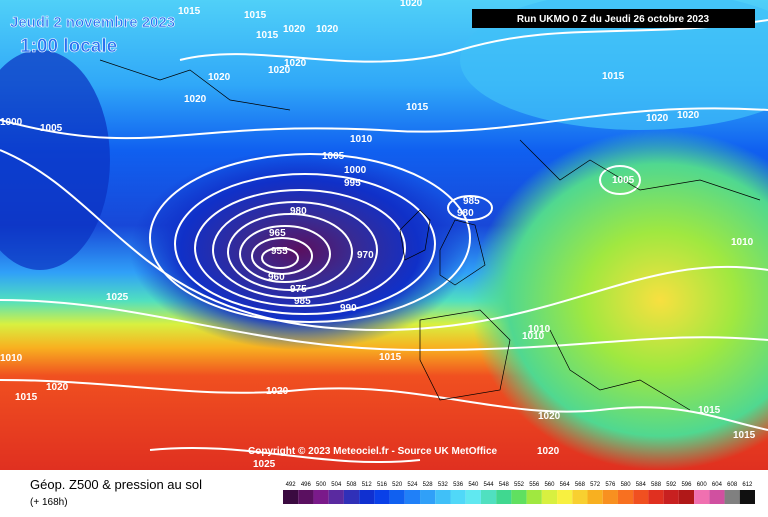 The image size is (768, 517). Describe the element at coordinates (365, 255) in the screenshot. I see `isobar-label: 970` at that location.